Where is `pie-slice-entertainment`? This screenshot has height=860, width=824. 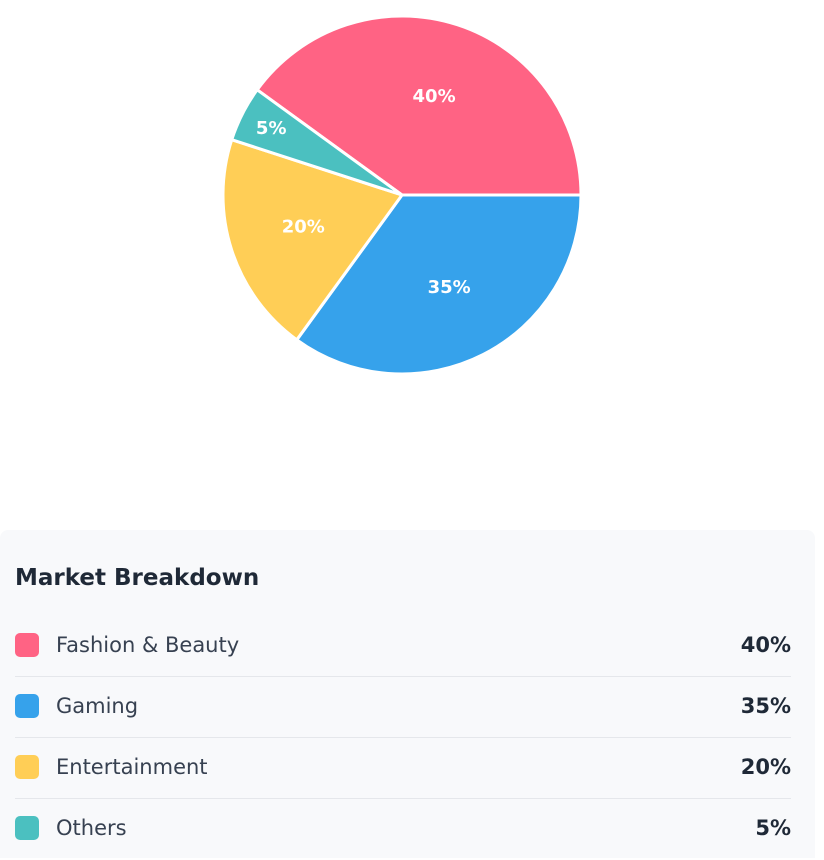
pie-slice-entertainment is located at coordinates (312, 240).